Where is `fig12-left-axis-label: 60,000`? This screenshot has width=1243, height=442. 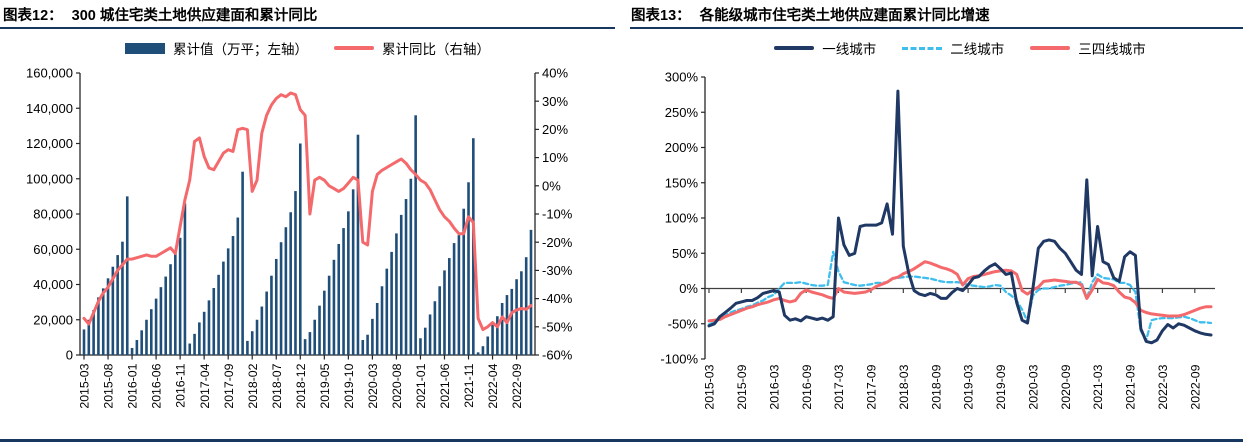
fig12-left-axis-label: 60,000 is located at coordinates (53, 249).